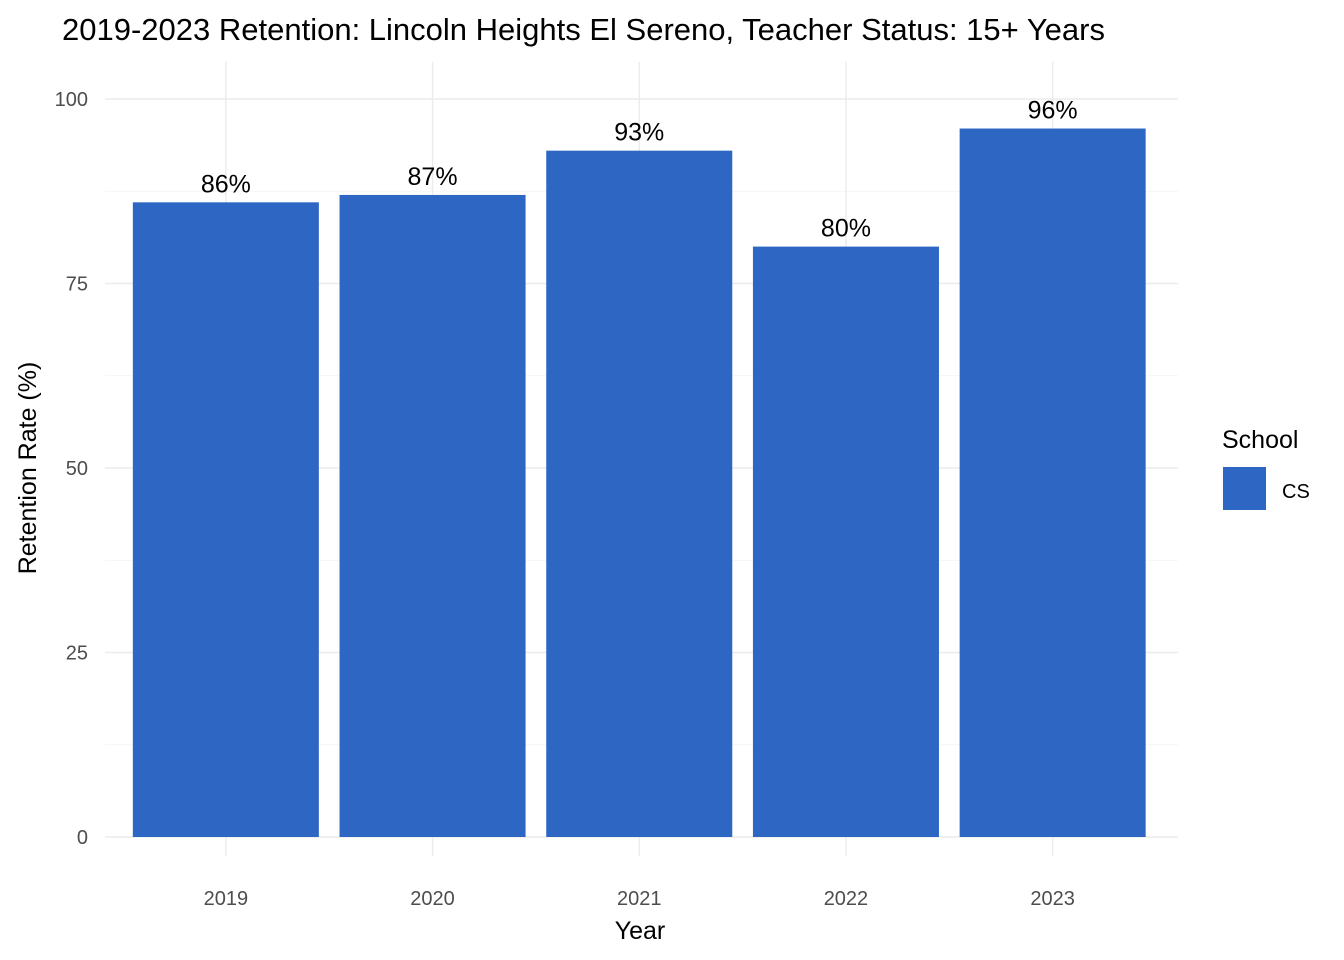  Describe the element at coordinates (1296, 492) in the screenshot. I see `legend-label-cs: CS` at that location.